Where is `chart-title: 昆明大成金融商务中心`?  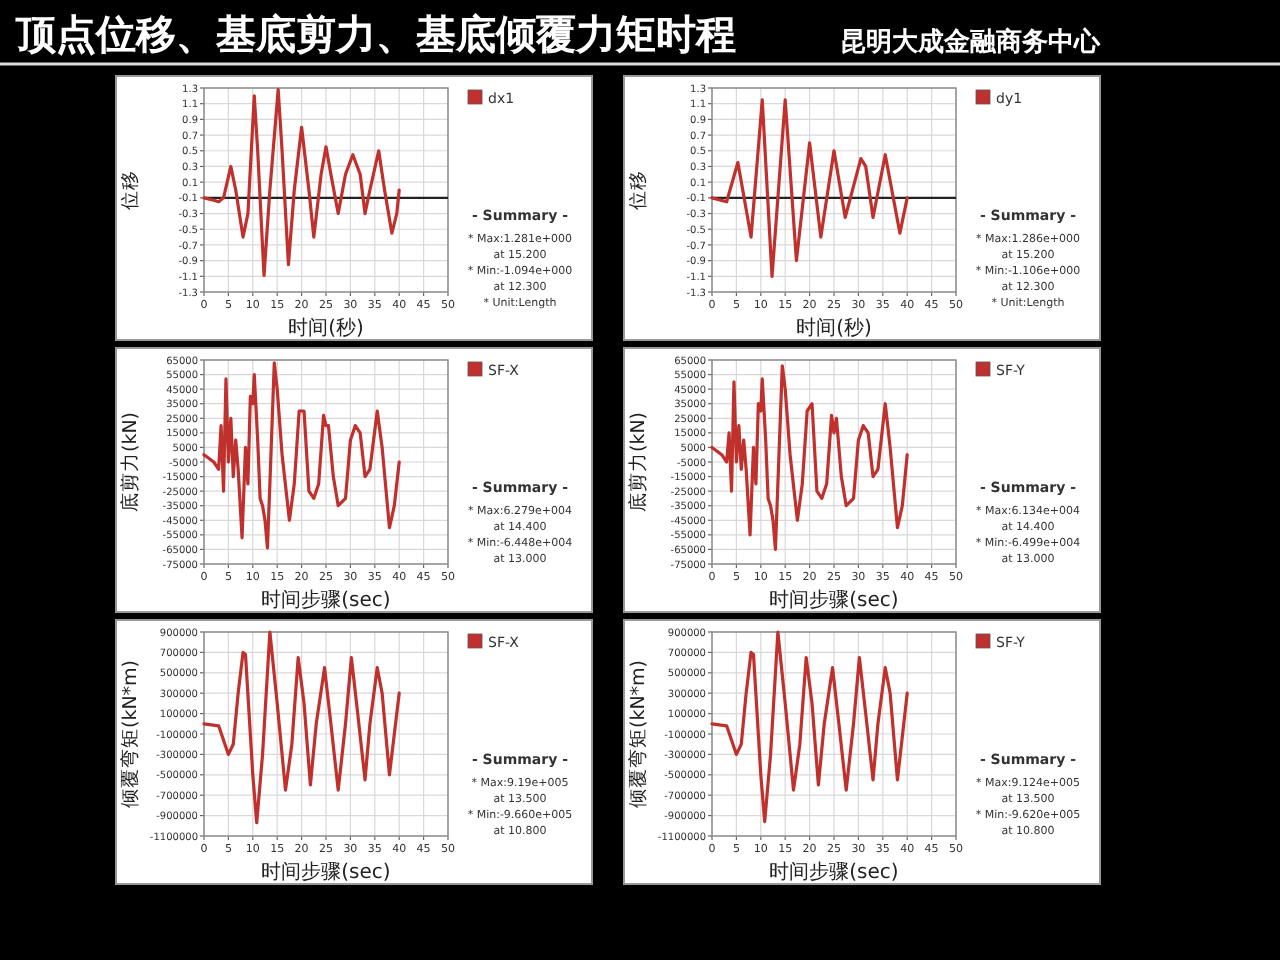
chart-title: 昆明大成金融商务中心 is located at coordinates (971, 42).